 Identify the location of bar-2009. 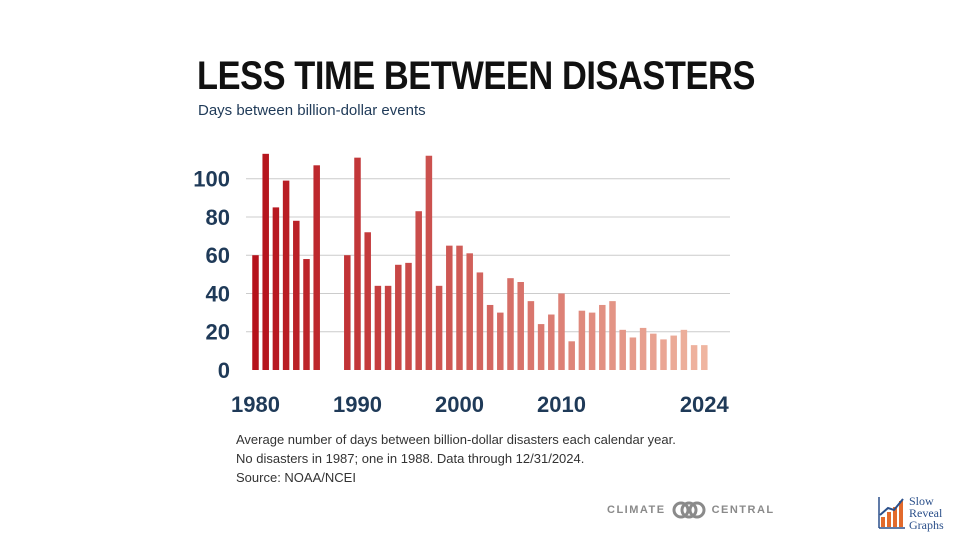
(551, 342).